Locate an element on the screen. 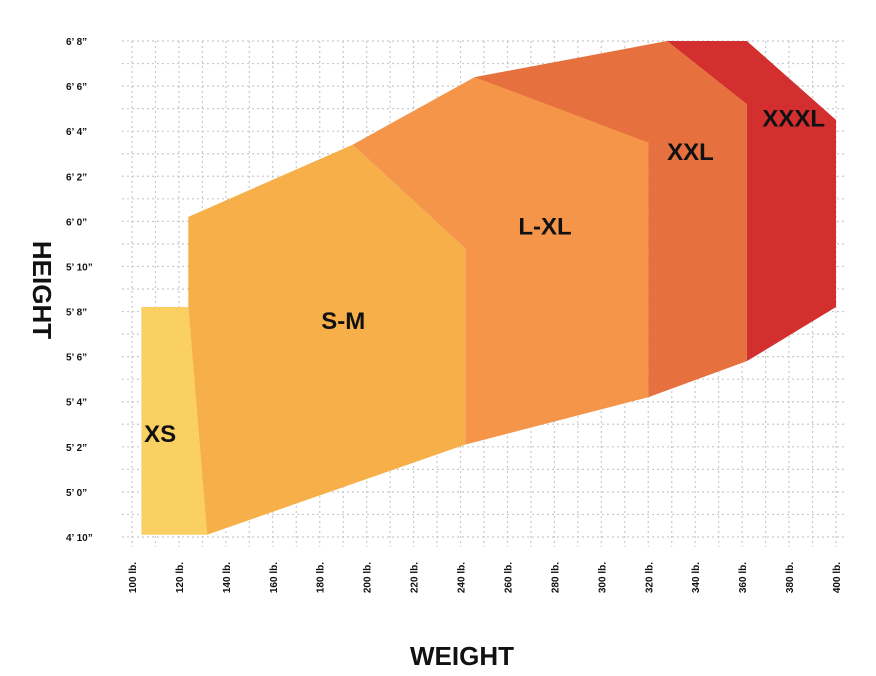 This screenshot has width=876, height=676. x-tick-label: 400 lb. is located at coordinates (837, 577).